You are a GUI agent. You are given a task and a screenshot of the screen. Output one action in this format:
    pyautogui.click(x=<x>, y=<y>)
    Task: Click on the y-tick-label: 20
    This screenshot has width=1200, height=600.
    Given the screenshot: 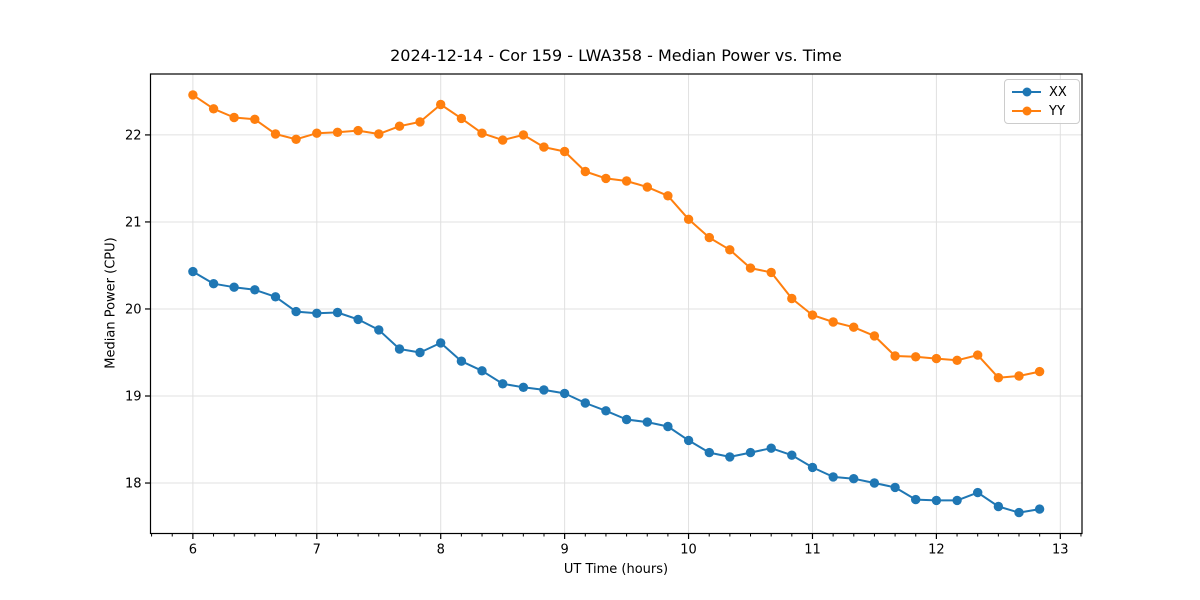 What is the action you would take?
    pyautogui.click(x=133, y=309)
    